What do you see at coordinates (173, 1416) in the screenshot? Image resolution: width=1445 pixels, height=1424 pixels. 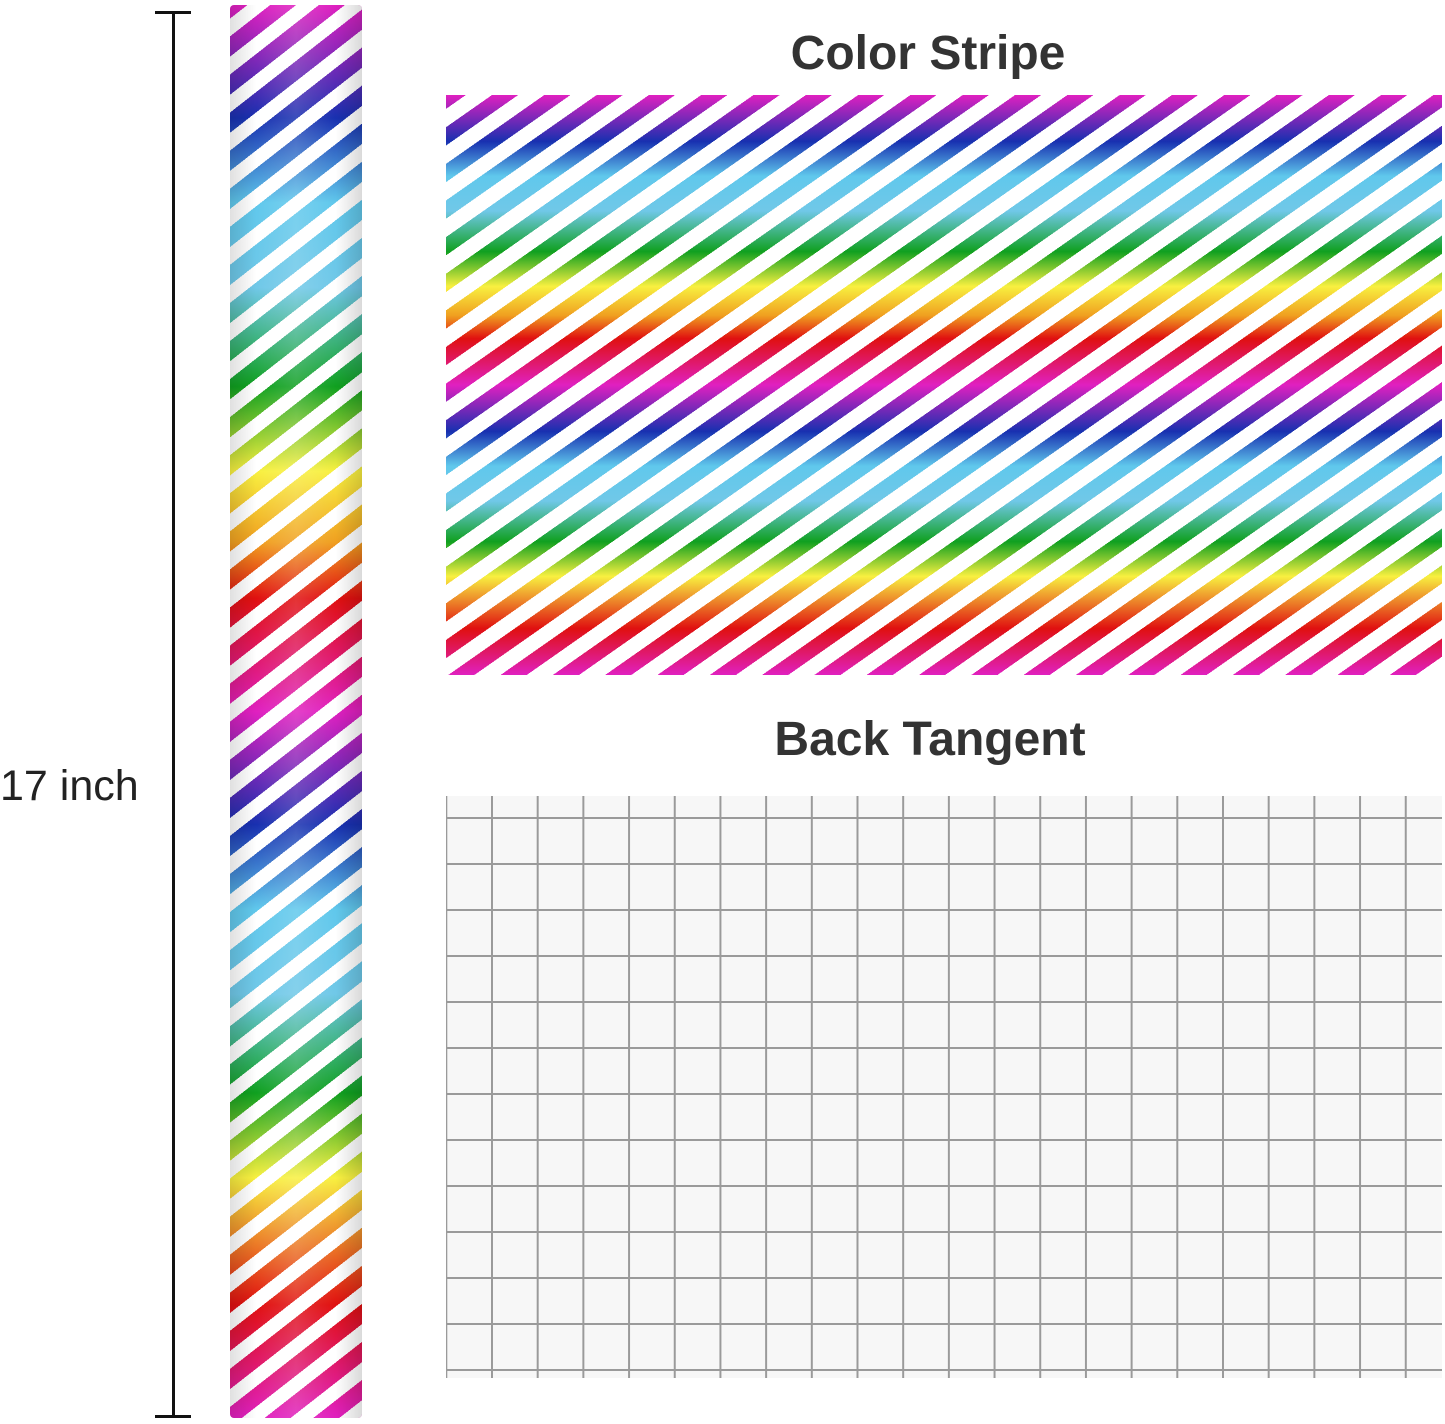 I see `ruler-bottom-cap` at bounding box center [173, 1416].